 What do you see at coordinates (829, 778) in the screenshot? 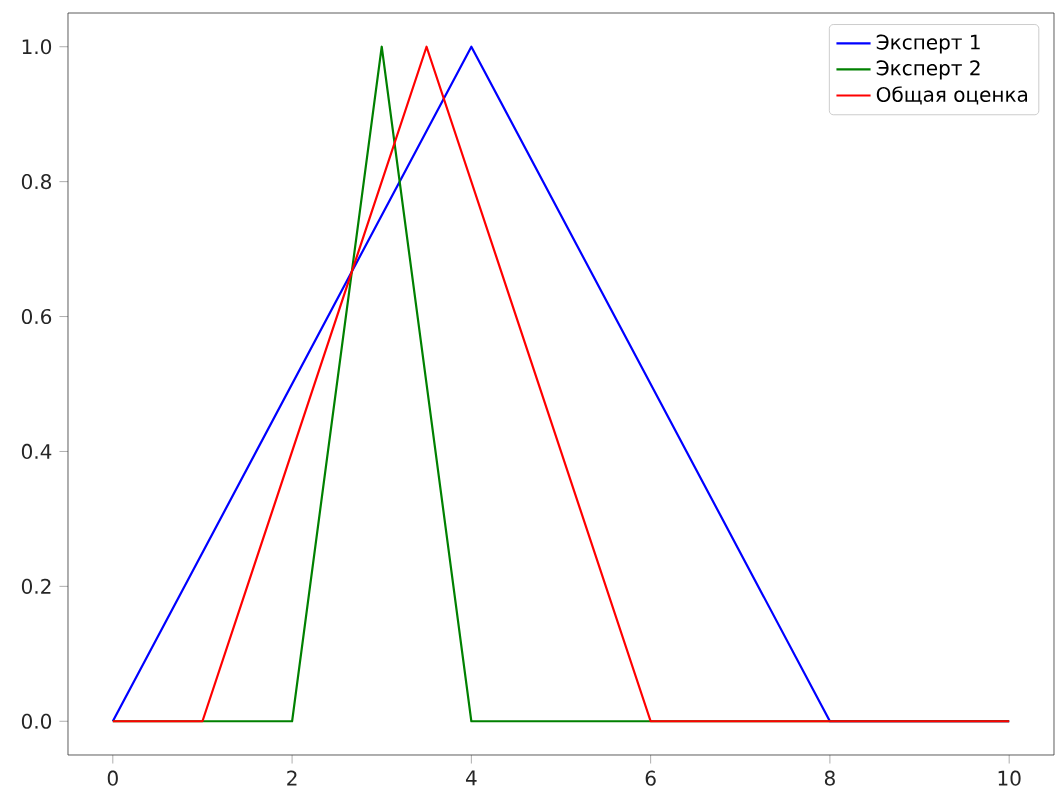
I see `x-tick-label: 8` at bounding box center [829, 778].